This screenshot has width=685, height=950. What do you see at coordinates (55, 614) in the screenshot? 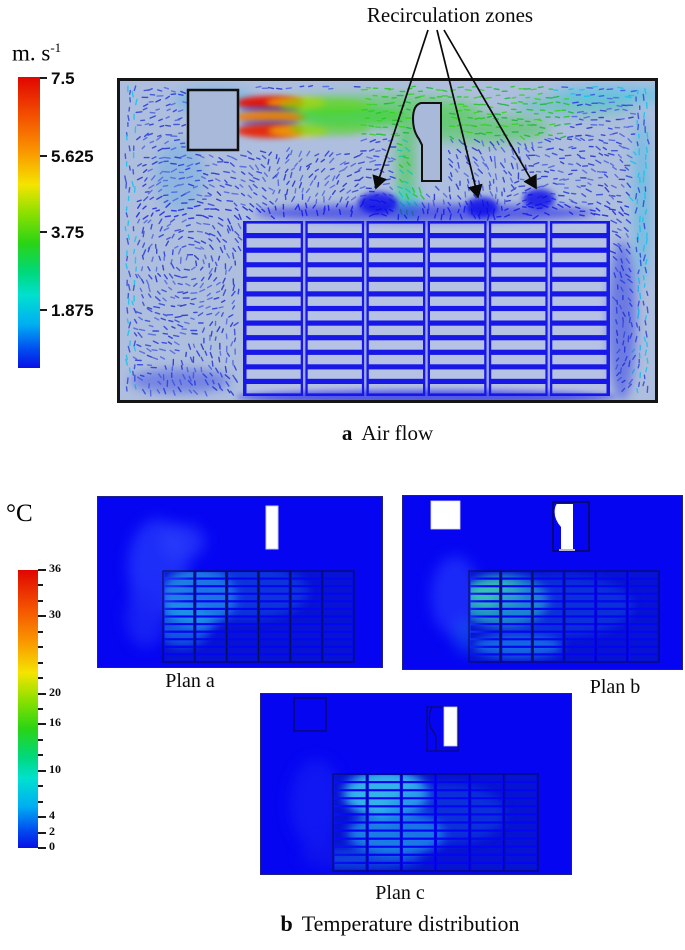
I see `colorbar-tick-label: 30` at bounding box center [55, 614].